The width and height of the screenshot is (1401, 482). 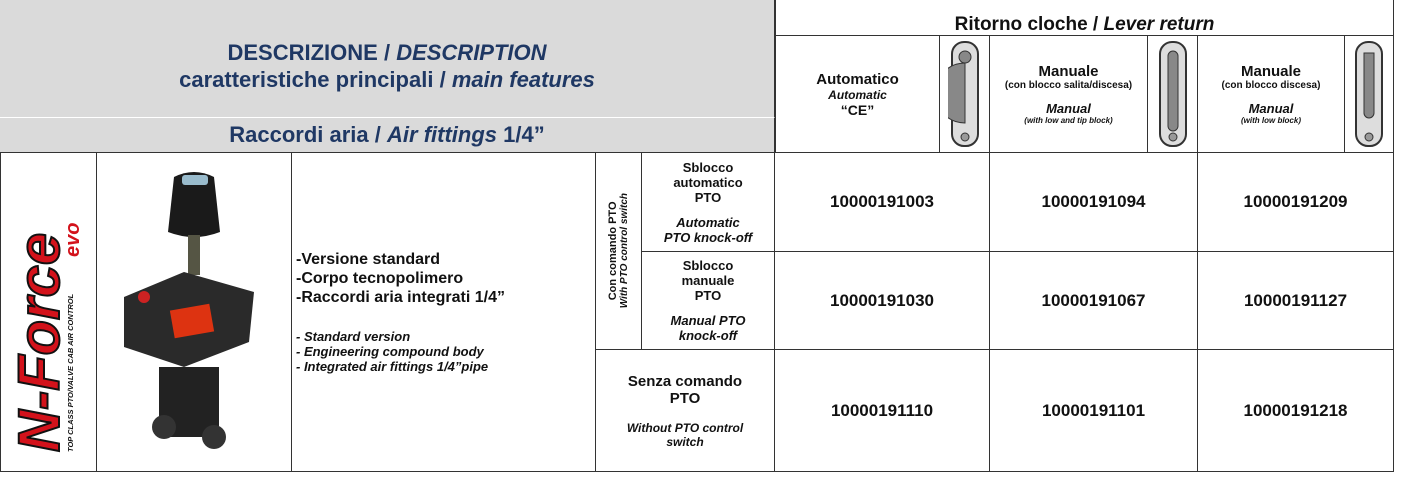 I want to click on col-en: Automatic, so click(x=857, y=94).